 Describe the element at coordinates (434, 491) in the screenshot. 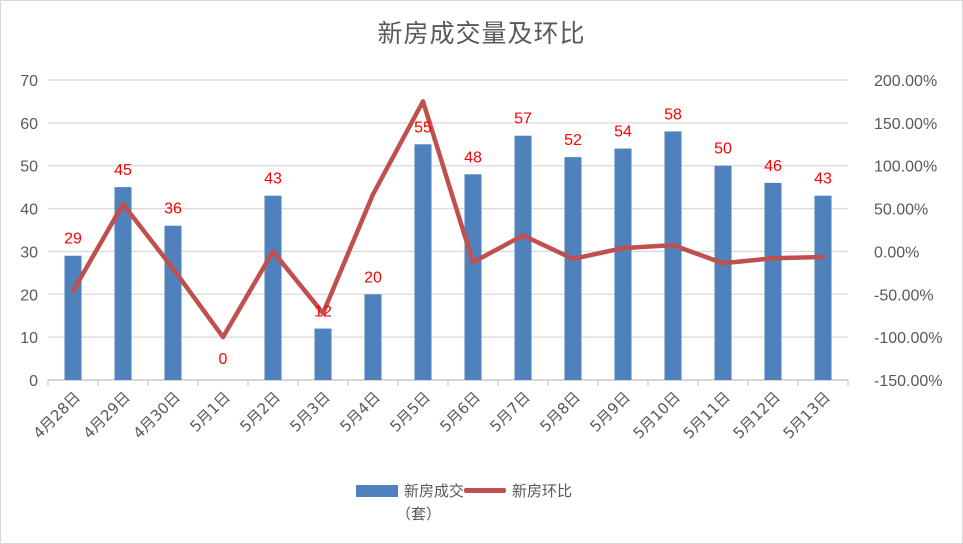

I see `legend-bar-label: 新房成交` at that location.